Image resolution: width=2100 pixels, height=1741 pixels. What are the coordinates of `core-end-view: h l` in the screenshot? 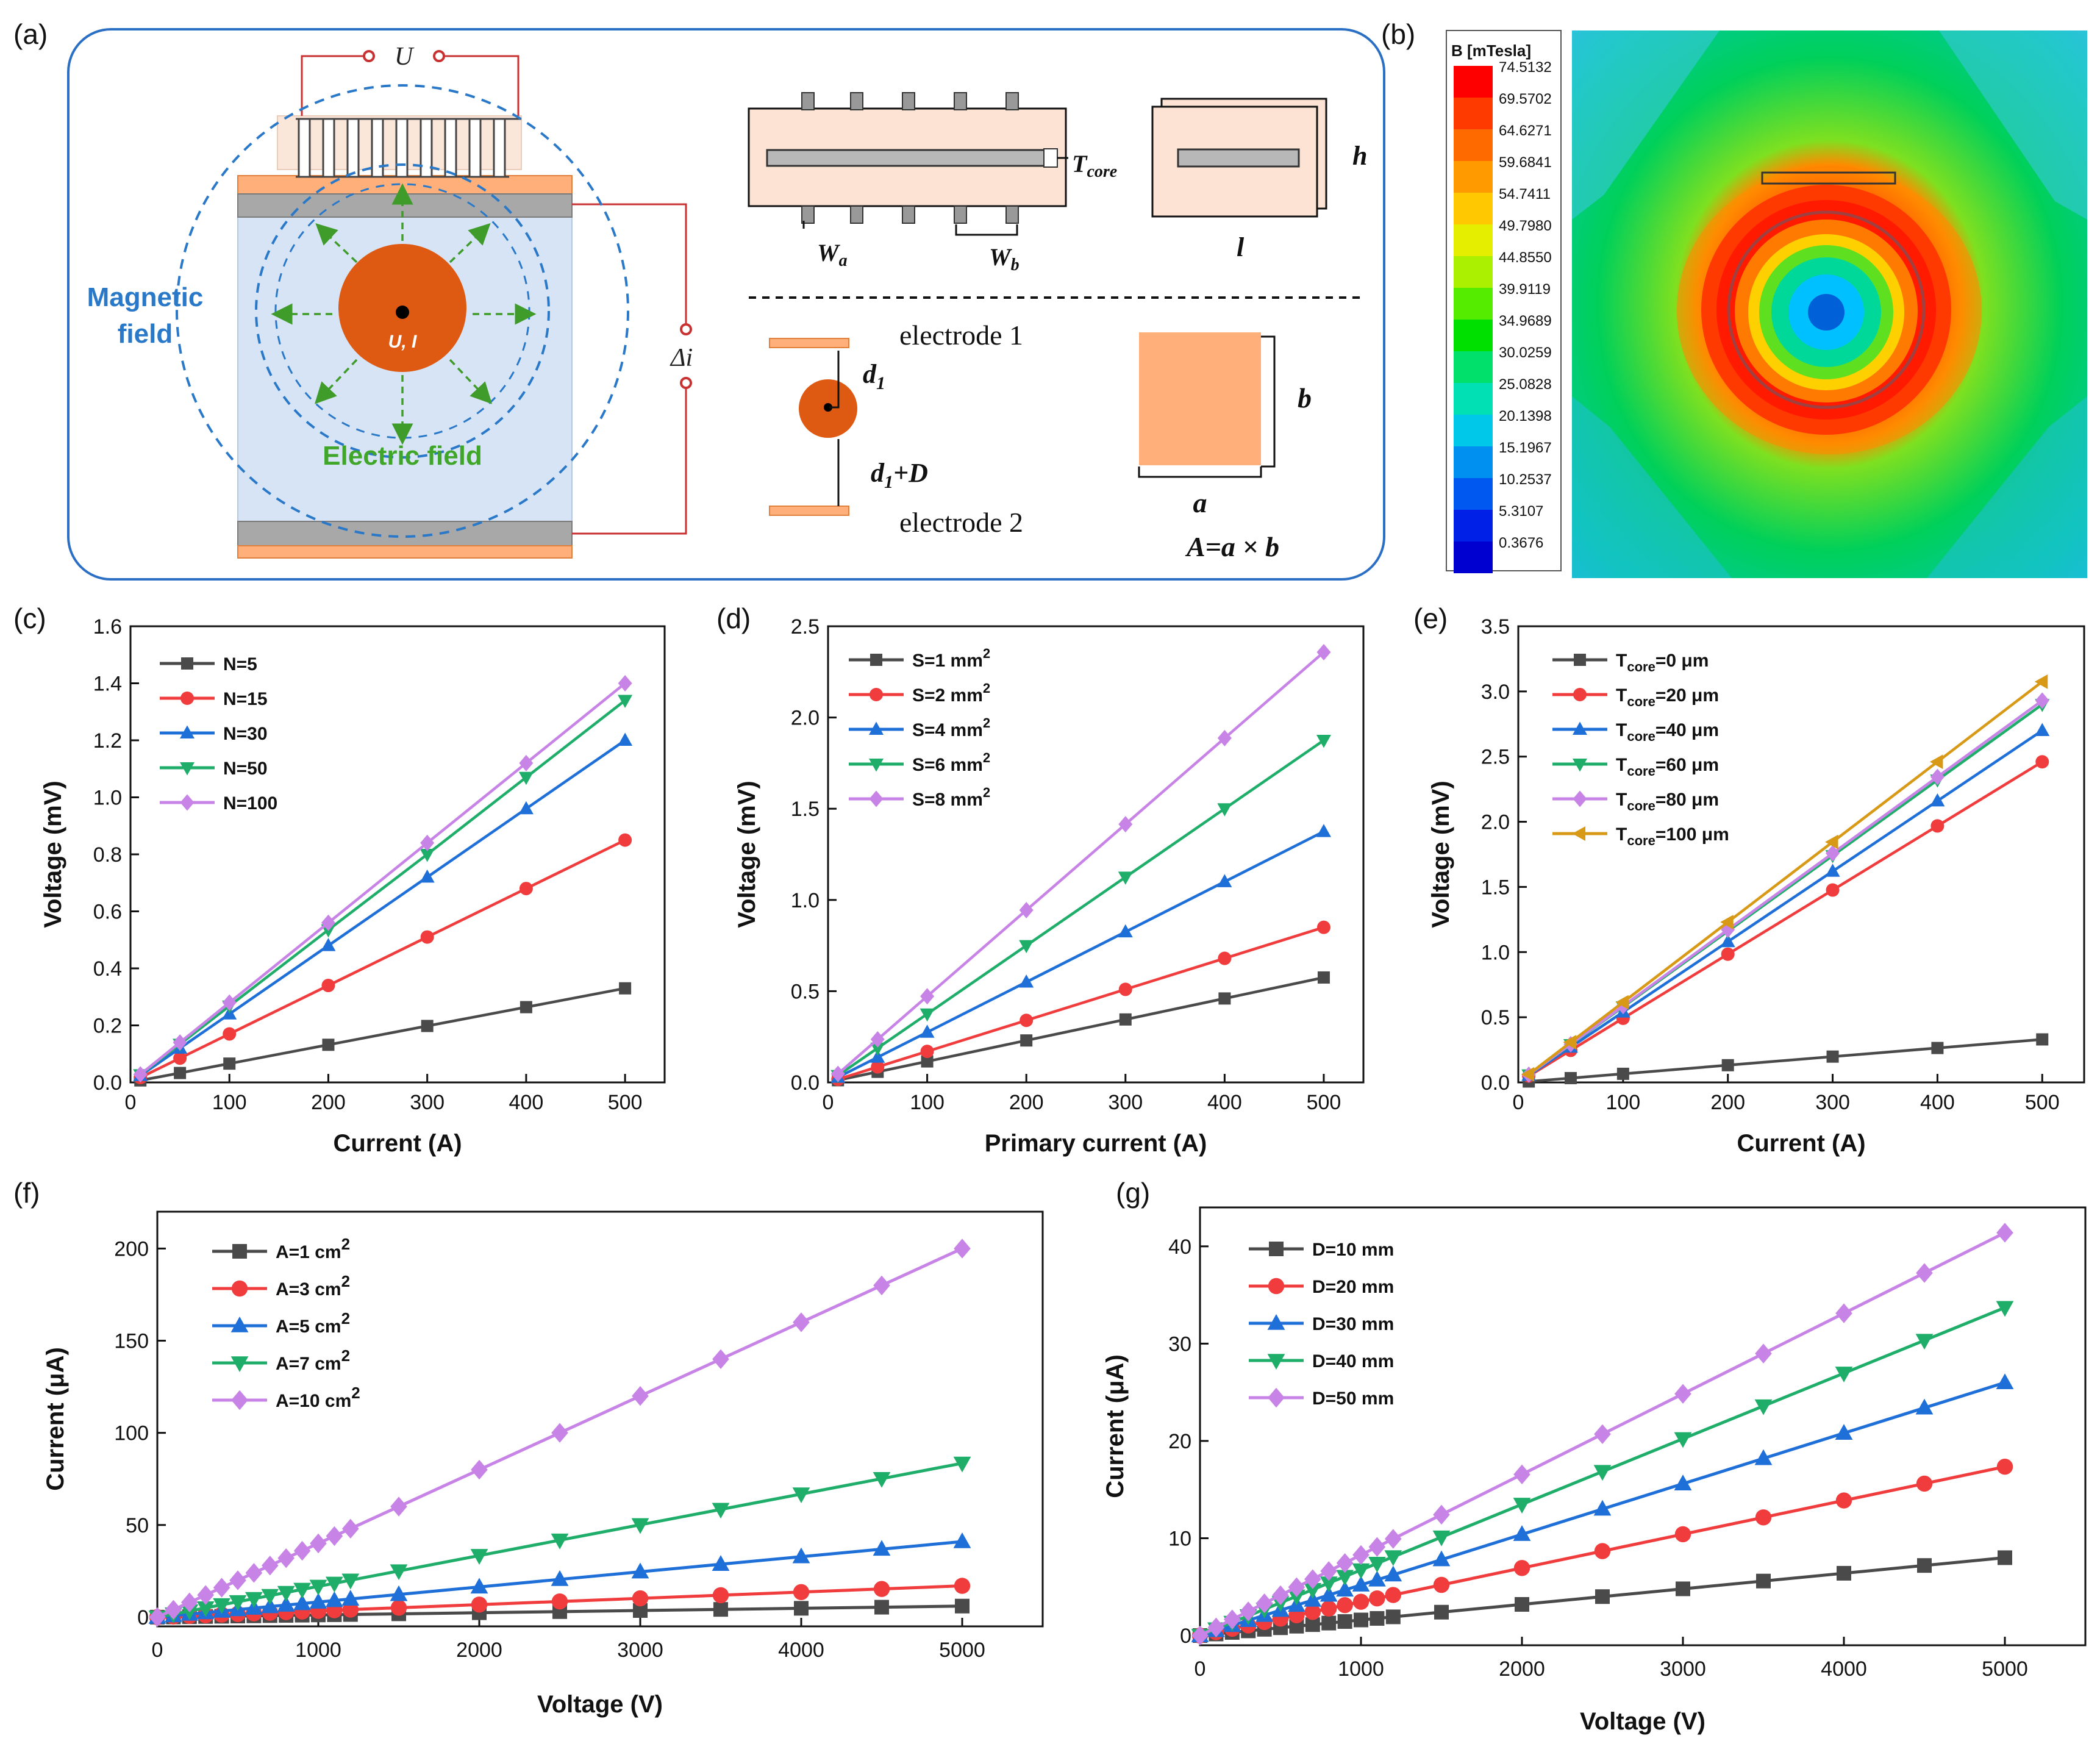 It's located at (1259, 180).